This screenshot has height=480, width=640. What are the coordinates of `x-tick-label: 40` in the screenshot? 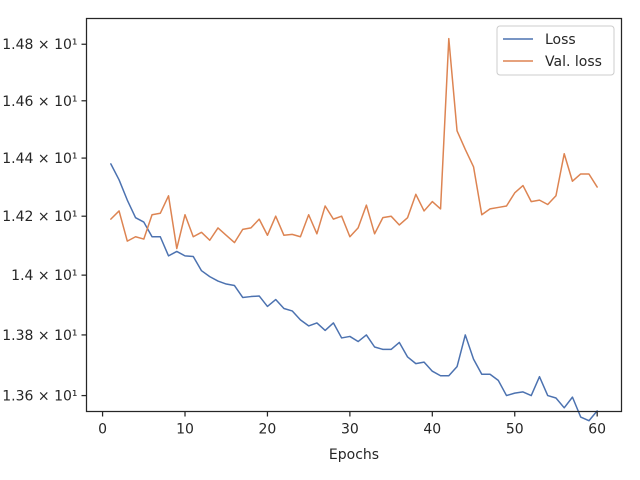 It's located at (432, 430).